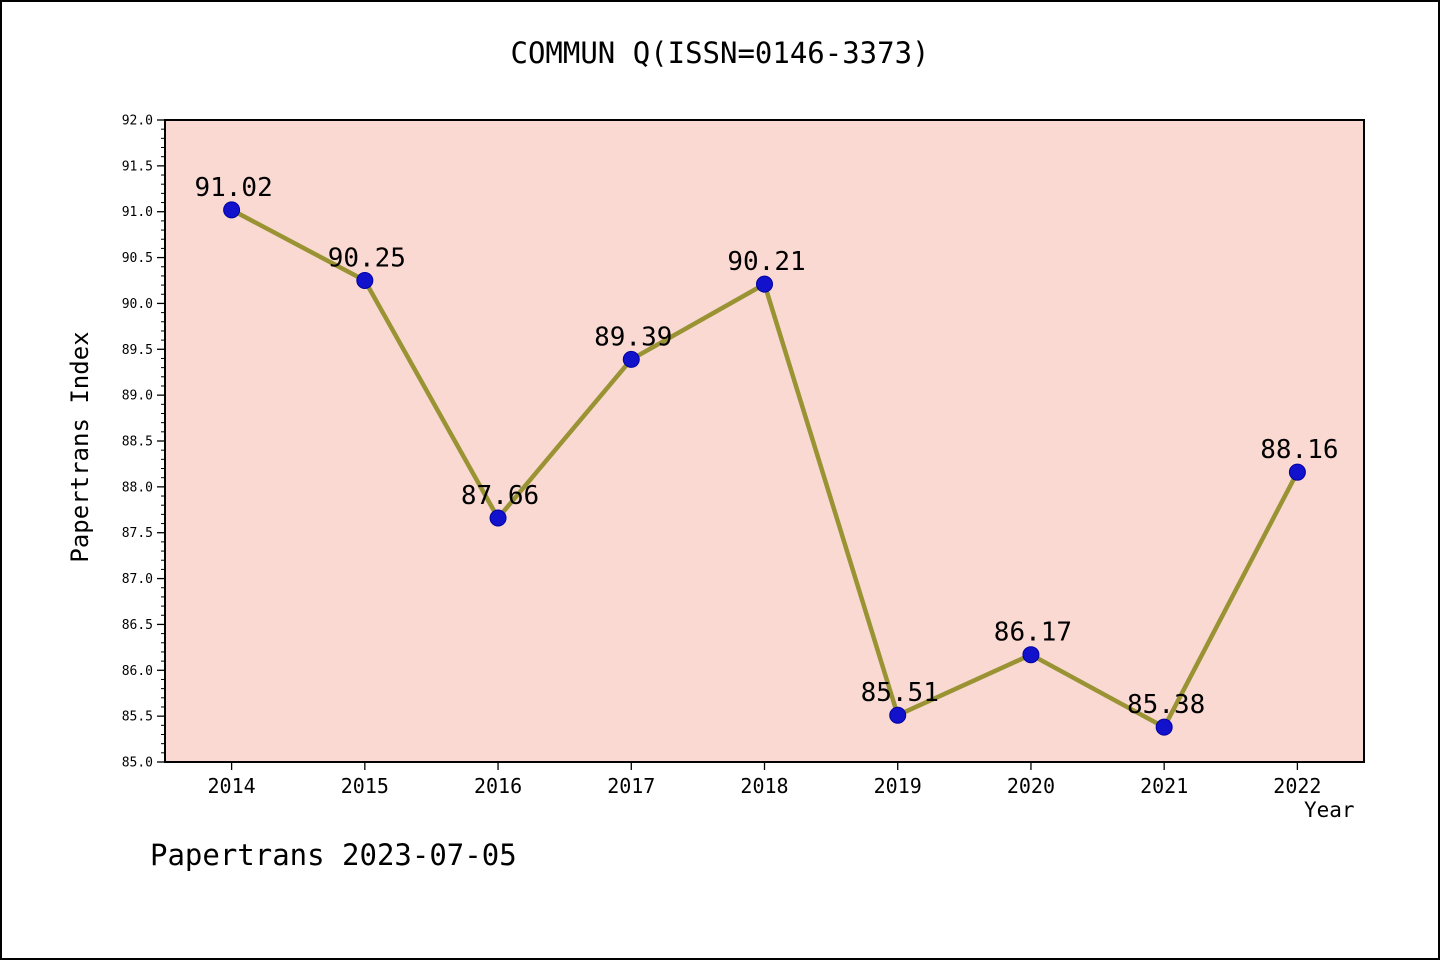 This screenshot has height=960, width=1440. I want to click on svg-text: 88.5, so click(137, 442).